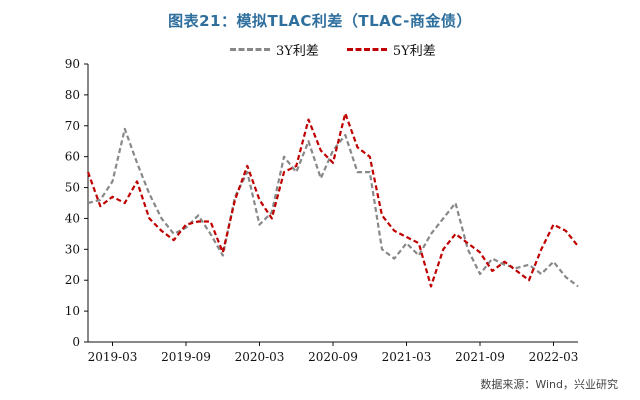  Describe the element at coordinates (274, 49) in the screenshot. I see `legend-item-3y: 3Y利差` at that location.